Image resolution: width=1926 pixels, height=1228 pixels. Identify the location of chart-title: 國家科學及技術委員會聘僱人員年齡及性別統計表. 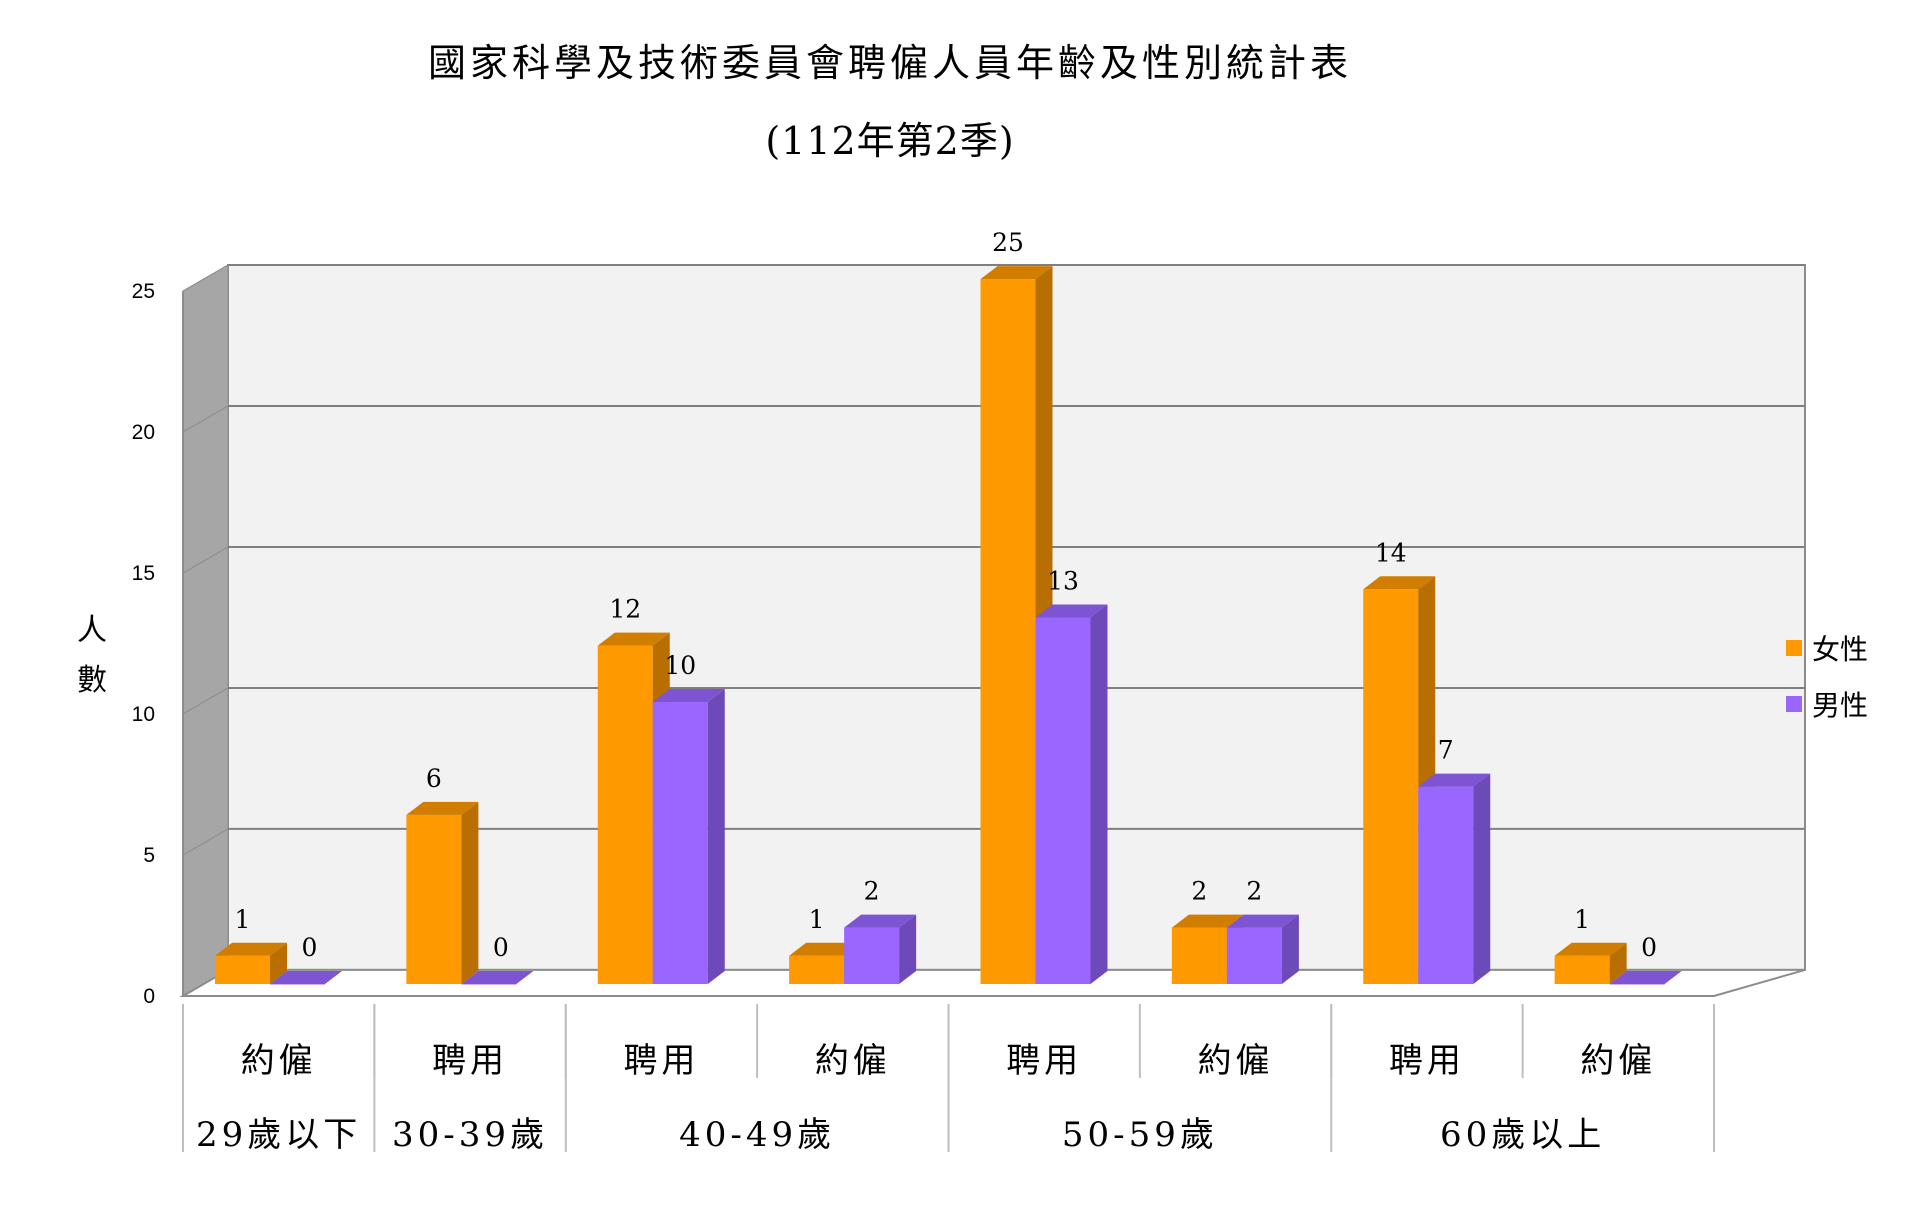
(889, 63).